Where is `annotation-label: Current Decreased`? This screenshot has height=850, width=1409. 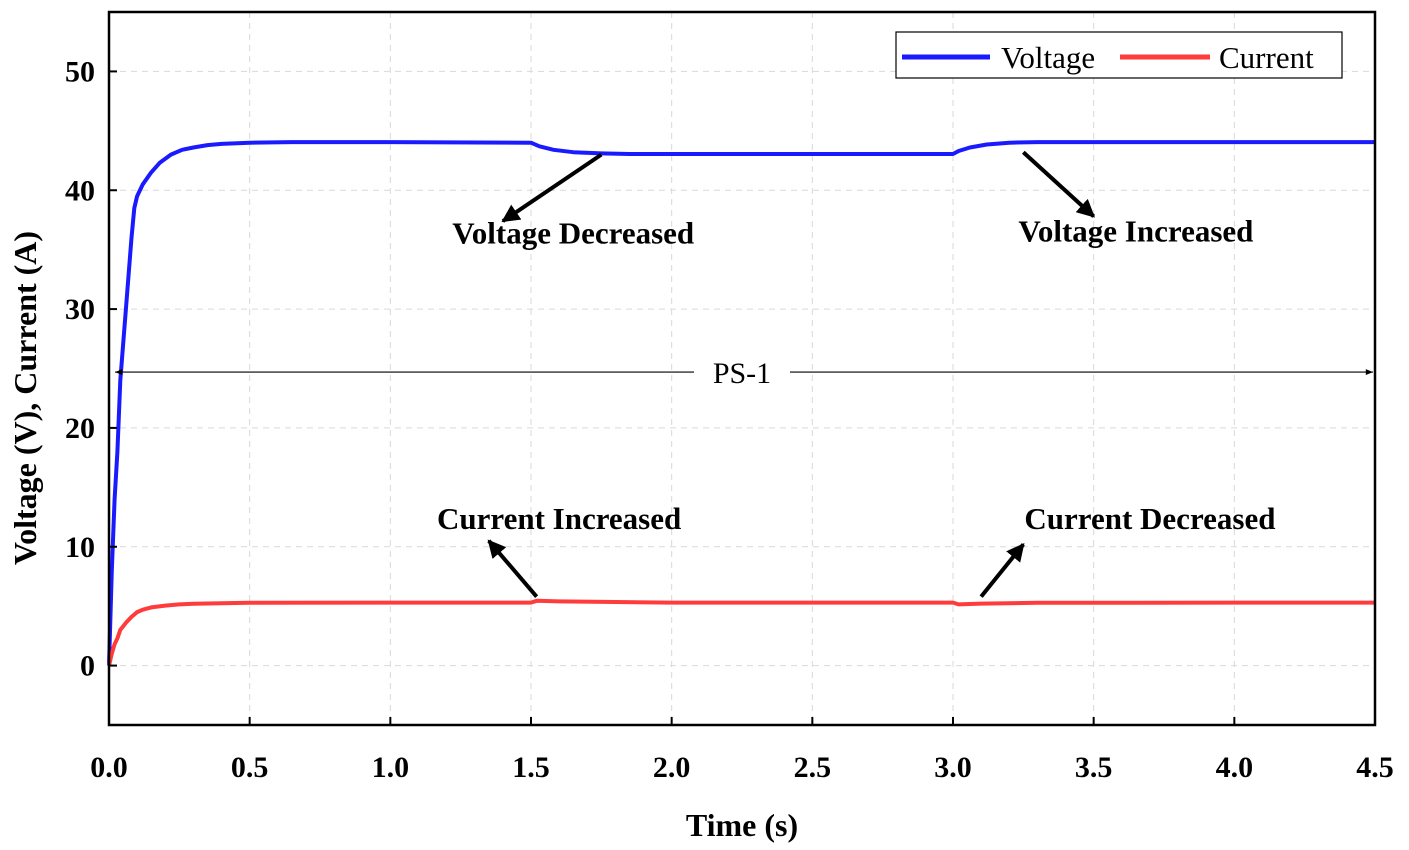
annotation-label: Current Decreased is located at coordinates (1149, 518).